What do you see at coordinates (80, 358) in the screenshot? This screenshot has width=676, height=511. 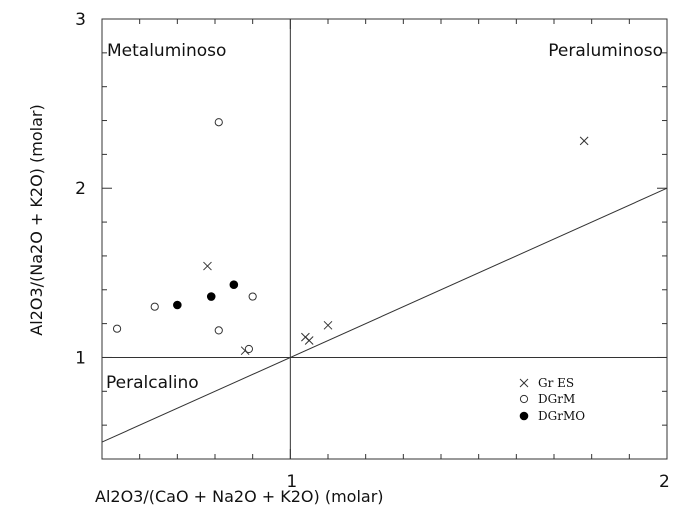 I see `y-tick-label: 1` at bounding box center [80, 358].